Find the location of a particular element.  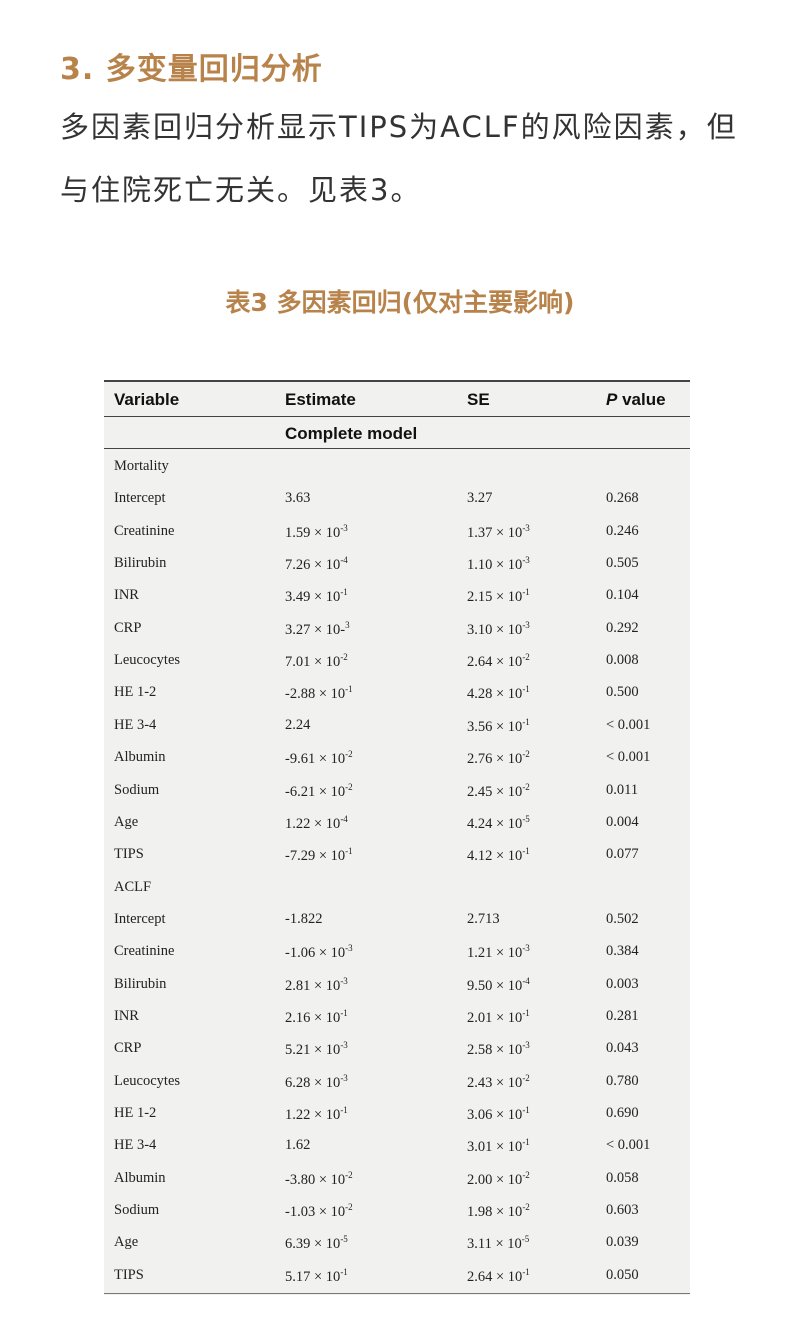

cell-est: 3.49 × 10⁻¹ is located at coordinates (316, 596).